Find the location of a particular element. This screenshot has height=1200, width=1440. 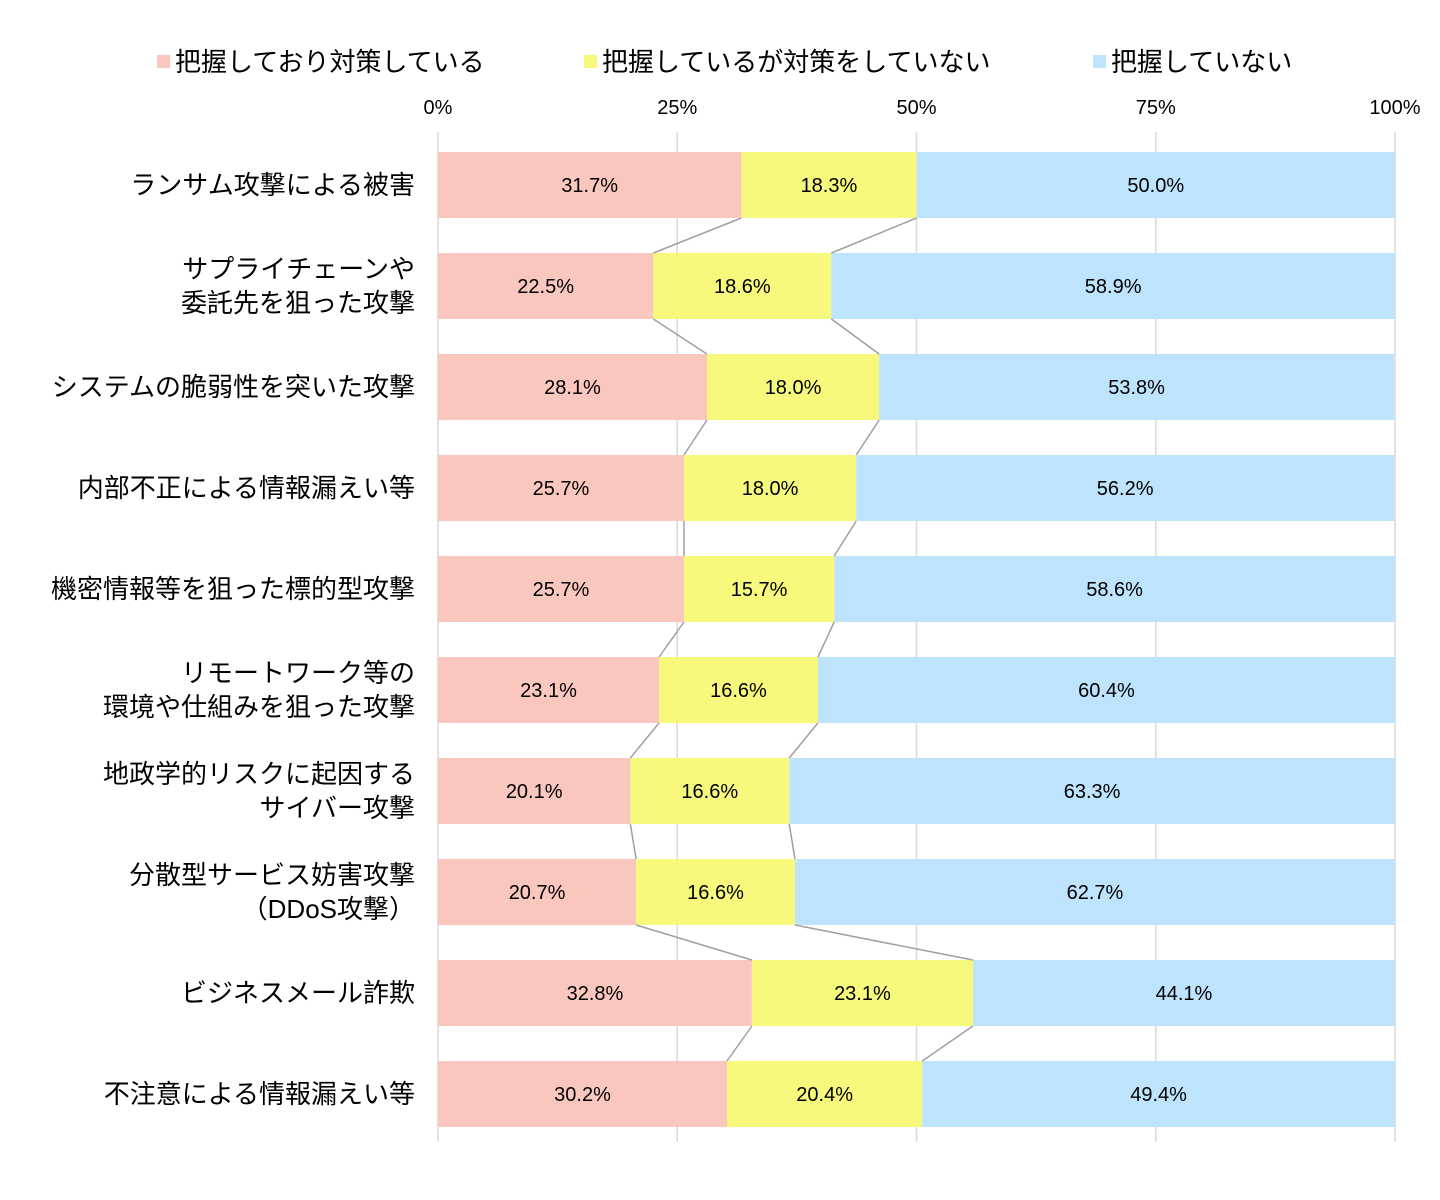

category-label: 分散型サービス妨害攻撃 is located at coordinates (272, 875).